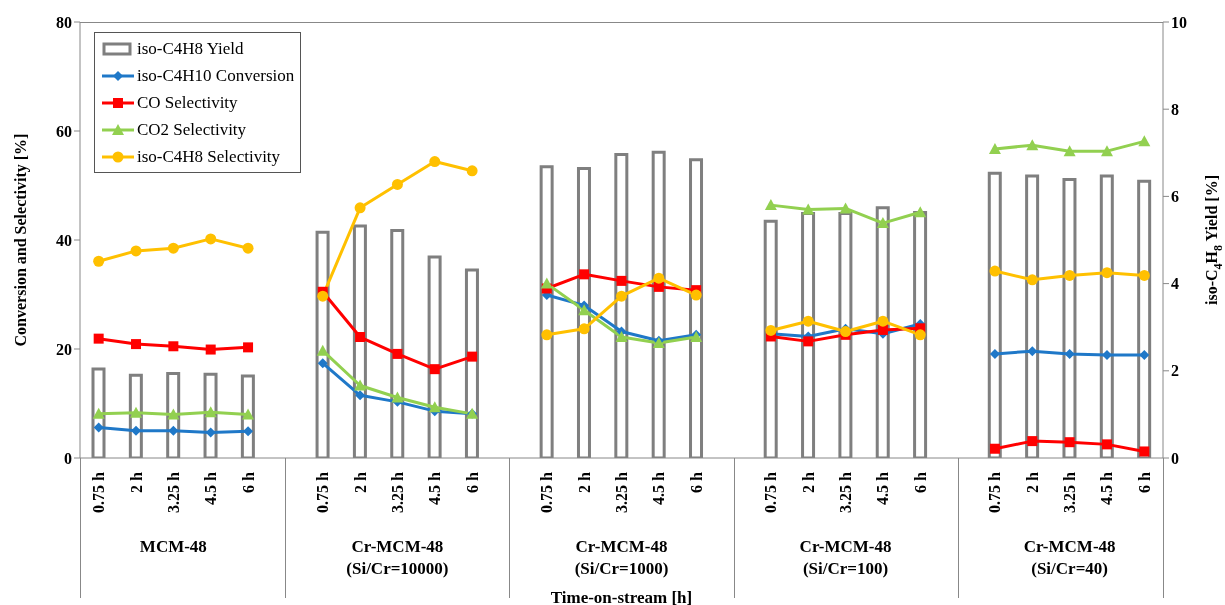  What do you see at coordinates (1175, 197) in the screenshot?
I see `y2-tick-label: 6` at bounding box center [1175, 197].